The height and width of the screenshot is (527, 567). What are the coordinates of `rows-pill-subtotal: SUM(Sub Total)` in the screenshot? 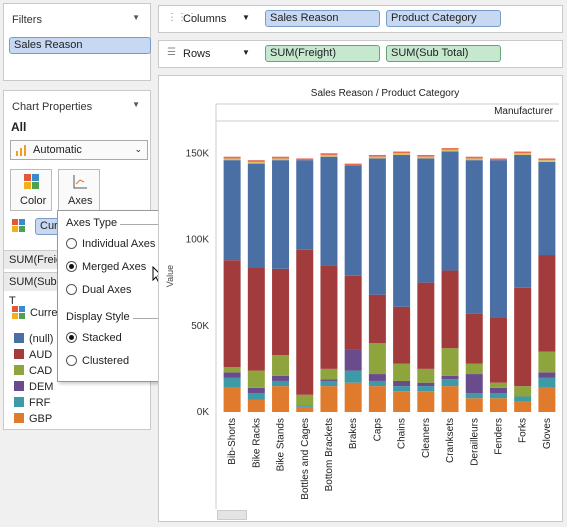 It's located at (443, 53).